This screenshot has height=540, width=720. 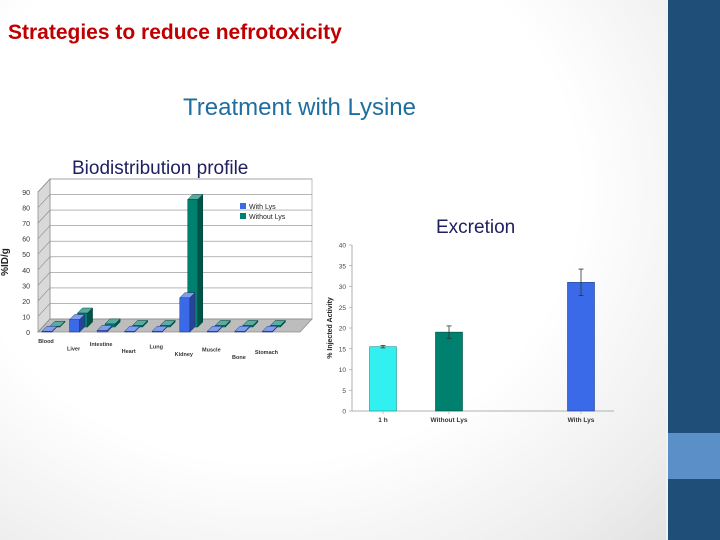 I want to click on side-strip-accent, so click(x=694, y=456).